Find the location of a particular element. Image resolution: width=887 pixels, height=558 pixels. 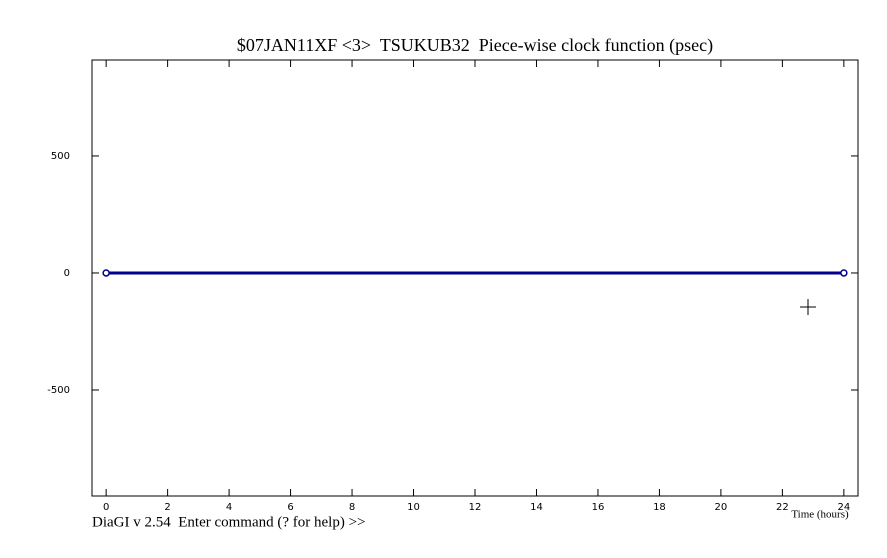

x-tick-label: 20 is located at coordinates (721, 507).